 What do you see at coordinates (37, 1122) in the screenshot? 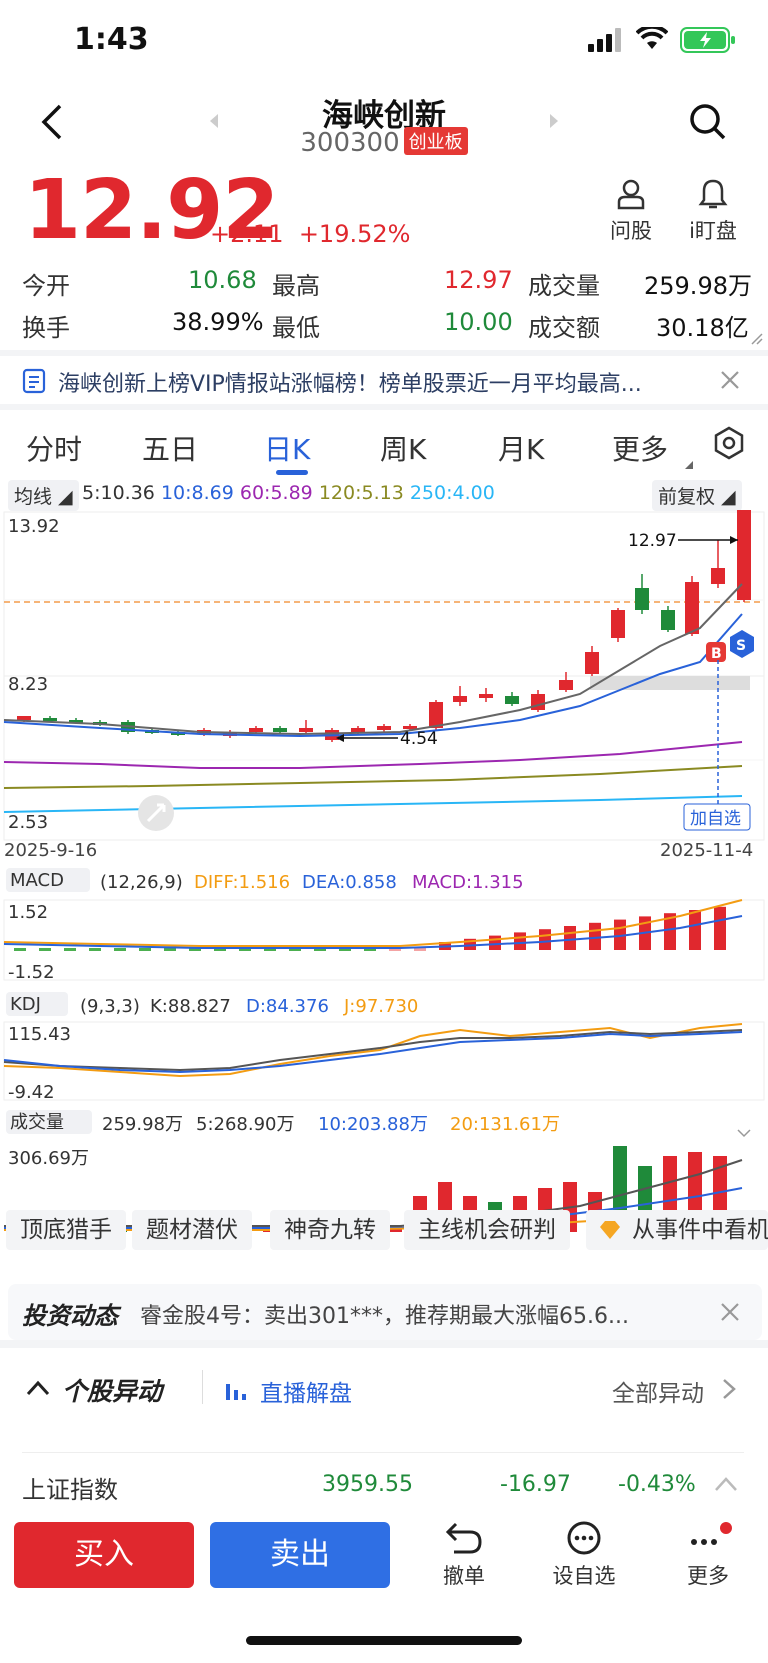
I see `volume-label-text: 成交量` at bounding box center [37, 1122].